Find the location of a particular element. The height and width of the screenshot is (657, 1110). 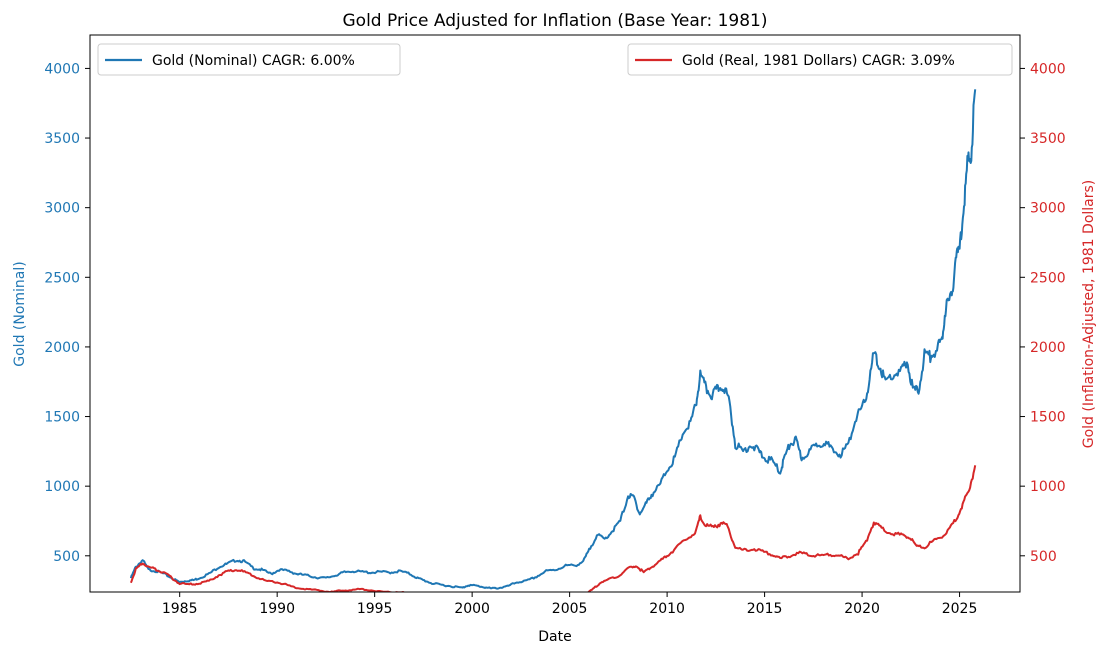

y-left-tick-label: 1500 is located at coordinates (62, 418).